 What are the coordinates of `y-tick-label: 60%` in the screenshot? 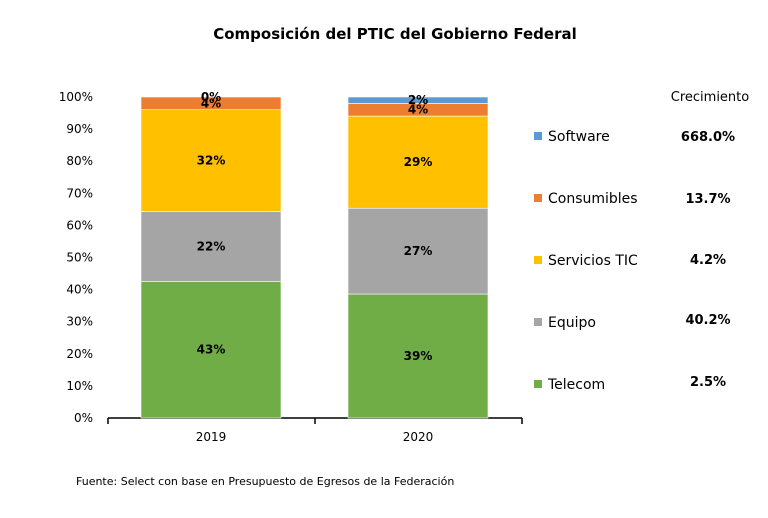 It's located at (79, 225).